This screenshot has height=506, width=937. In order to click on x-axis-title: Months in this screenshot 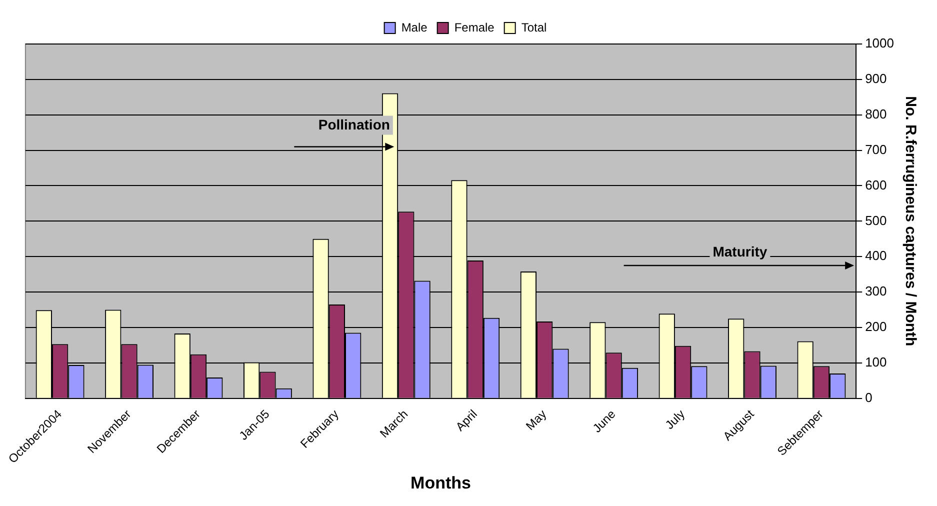, I will do `click(440, 482)`.